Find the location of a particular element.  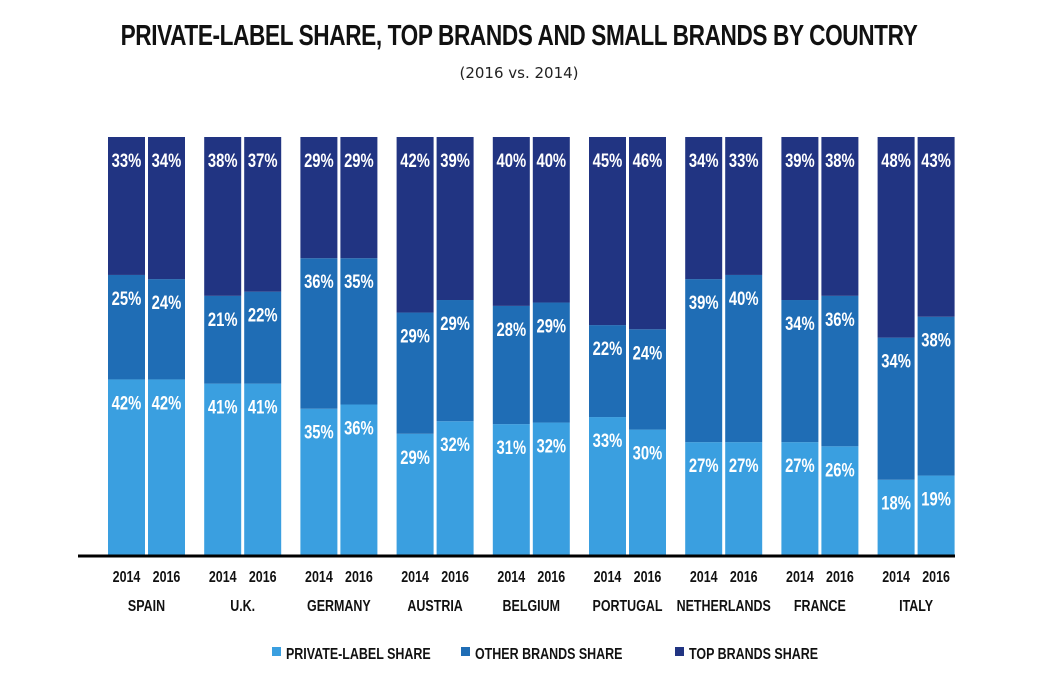

country-label: BELGIUM is located at coordinates (531, 607).